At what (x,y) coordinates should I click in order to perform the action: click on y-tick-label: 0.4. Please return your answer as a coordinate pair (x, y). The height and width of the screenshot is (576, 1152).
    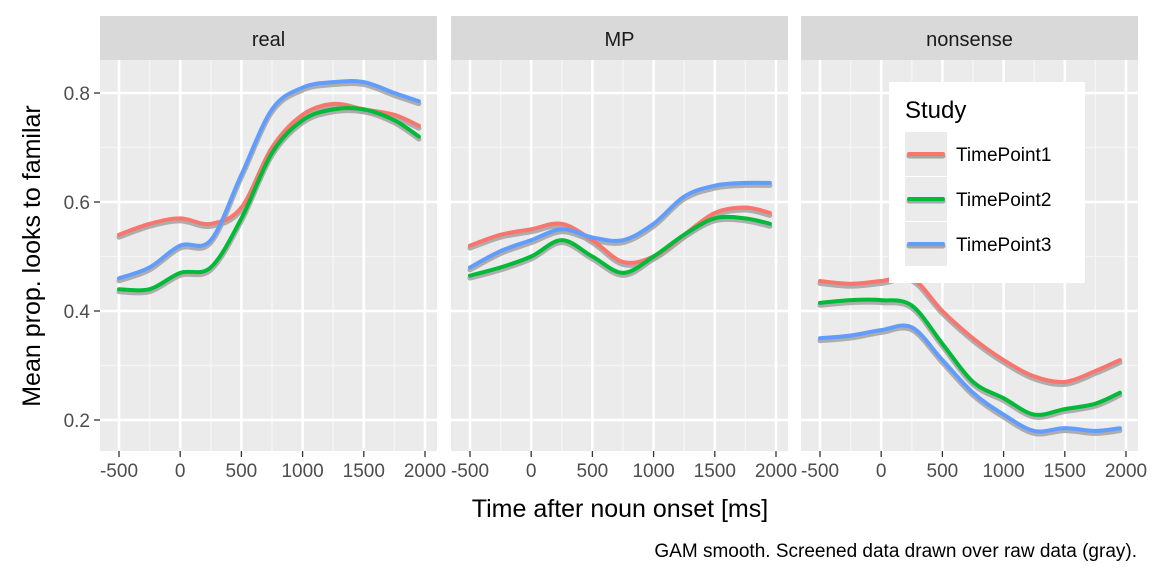
    Looking at the image, I should click on (77, 312).